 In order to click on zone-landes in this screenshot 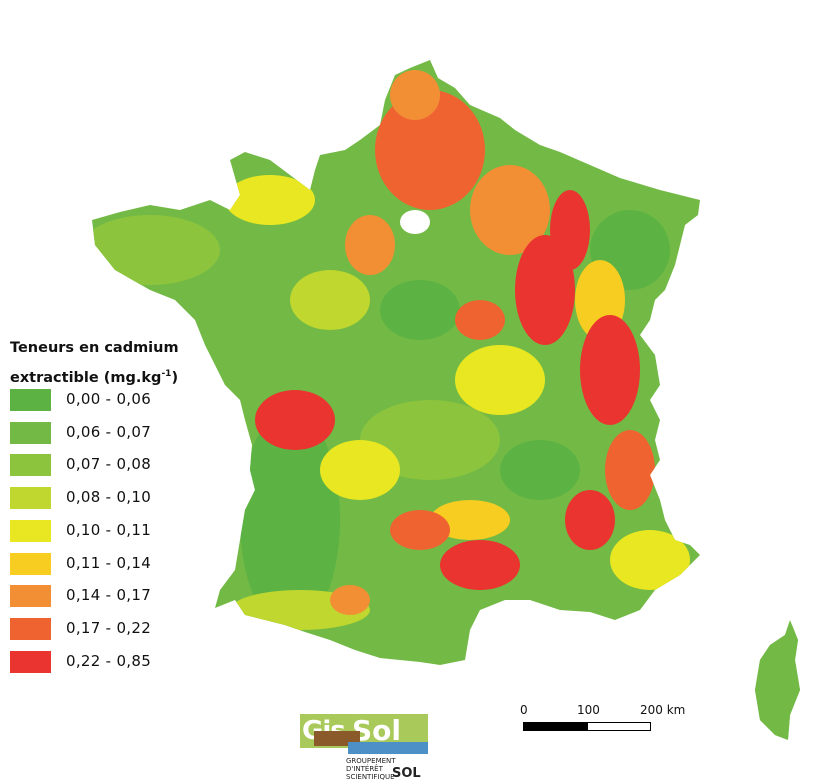, I will do `click(290, 520)`.